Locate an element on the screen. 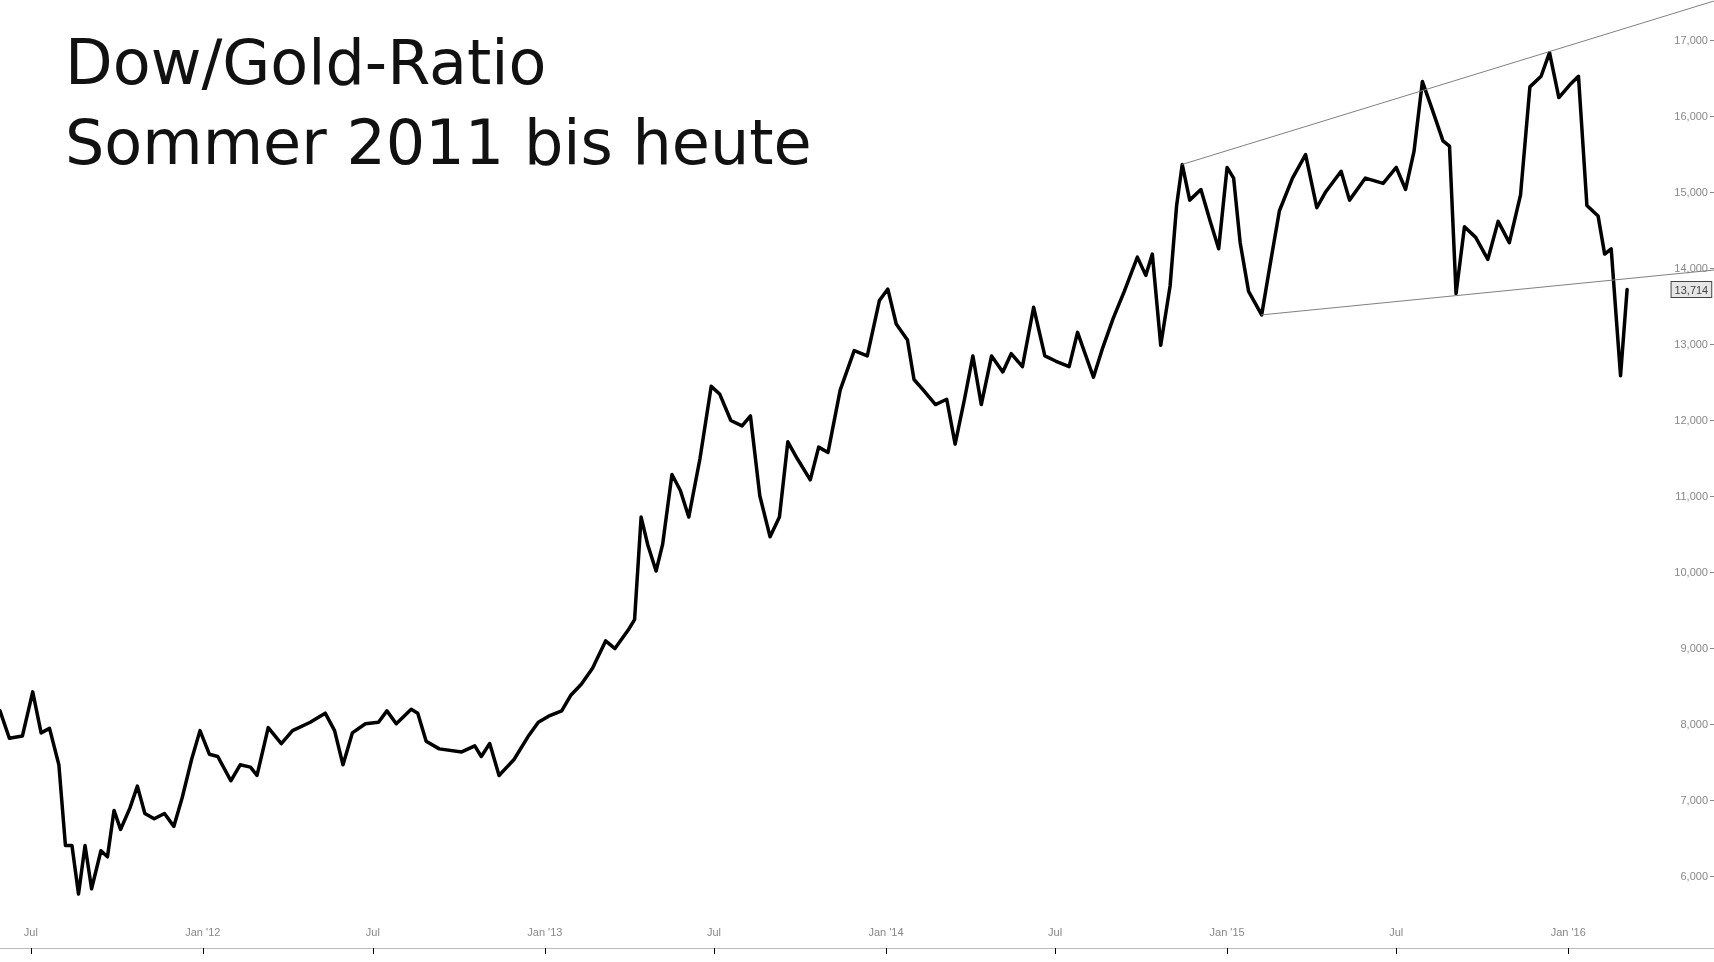 This screenshot has height=962, width=1714. y-tick-label: 12,000 is located at coordinates (1691, 419).